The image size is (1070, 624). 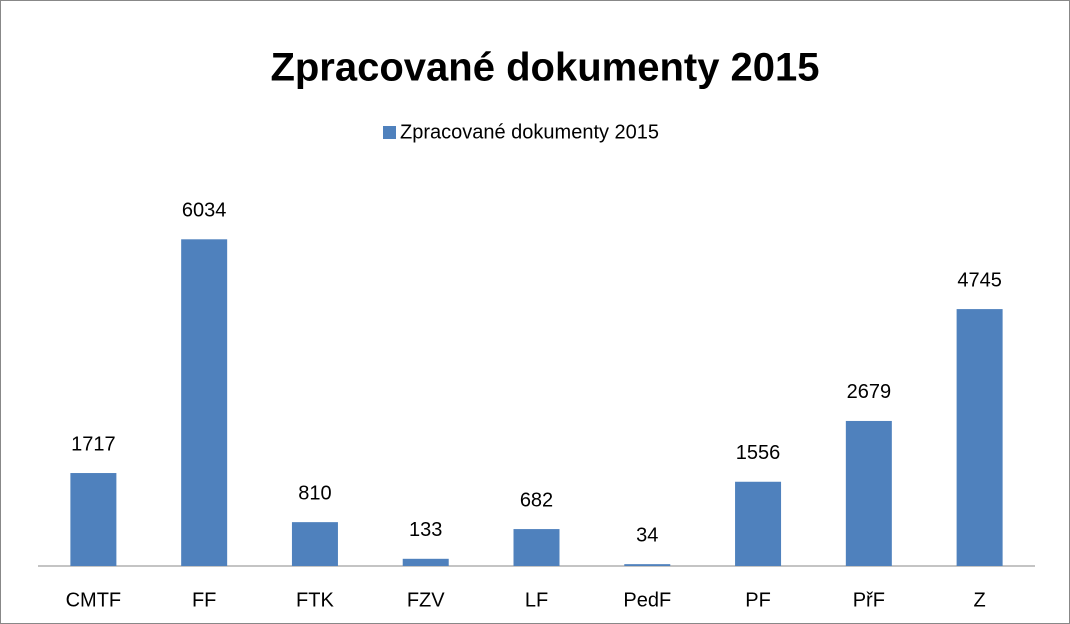 I want to click on x-tick-label: Z, so click(x=980, y=600).